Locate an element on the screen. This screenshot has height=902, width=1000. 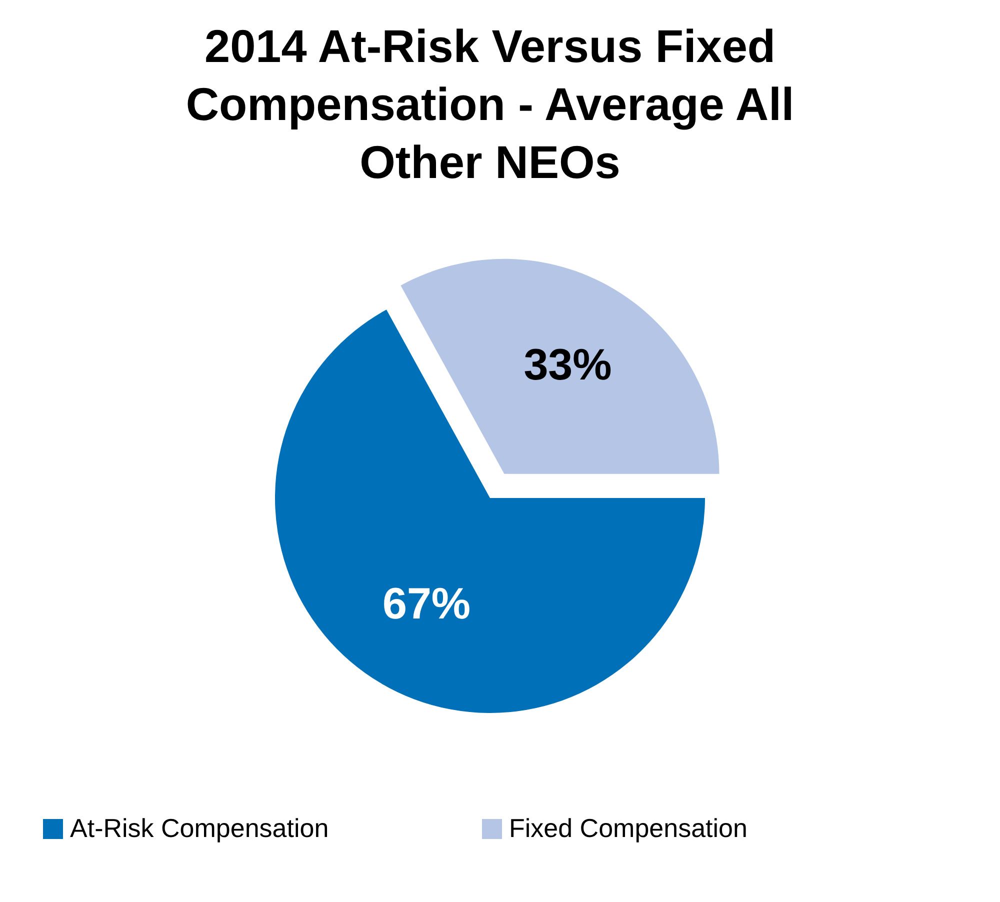
data-label: 33% is located at coordinates (568, 365).